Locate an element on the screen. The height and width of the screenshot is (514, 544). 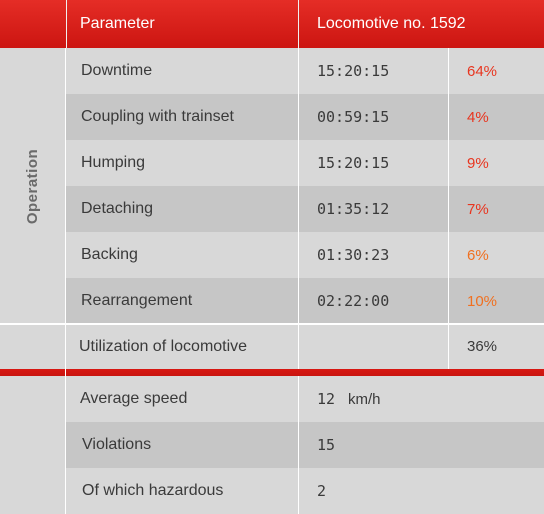
row-parameter: Backing is located at coordinates (109, 254).